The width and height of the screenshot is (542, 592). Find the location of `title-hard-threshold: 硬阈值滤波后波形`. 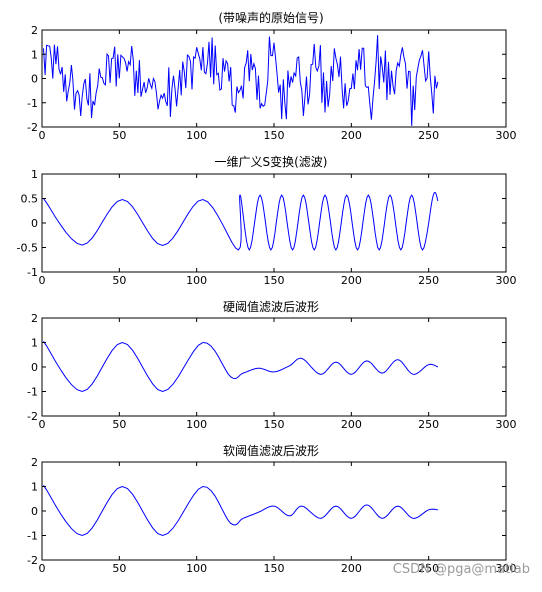

title-hard-threshold: 硬阈值滤波后波形 is located at coordinates (271, 306).